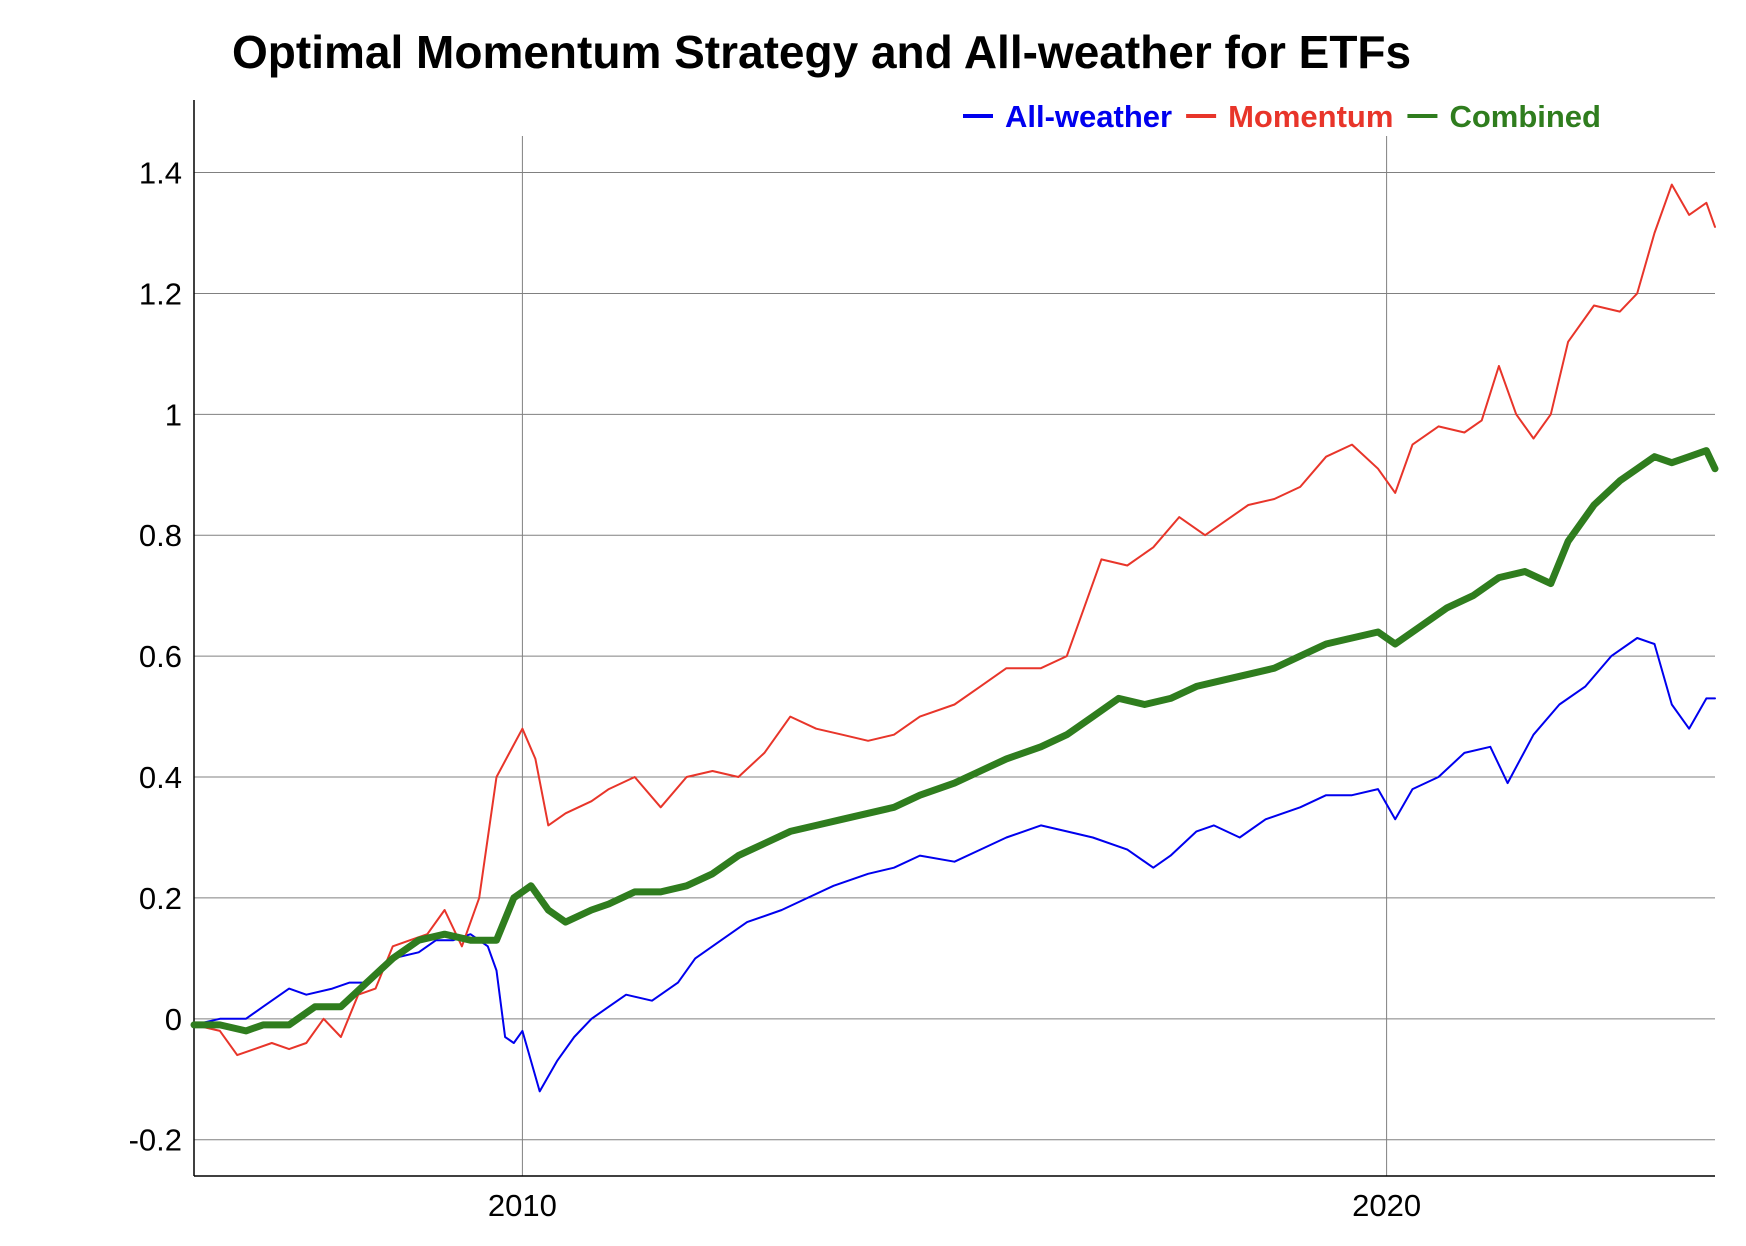  I want to click on legend-label-combined: Combined, so click(1525, 116).